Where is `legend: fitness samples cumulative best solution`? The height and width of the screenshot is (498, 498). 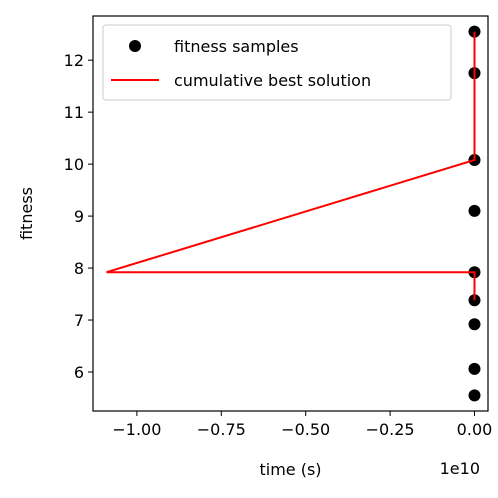
legend: fitness samples cumulative best solution is located at coordinates (277, 62).